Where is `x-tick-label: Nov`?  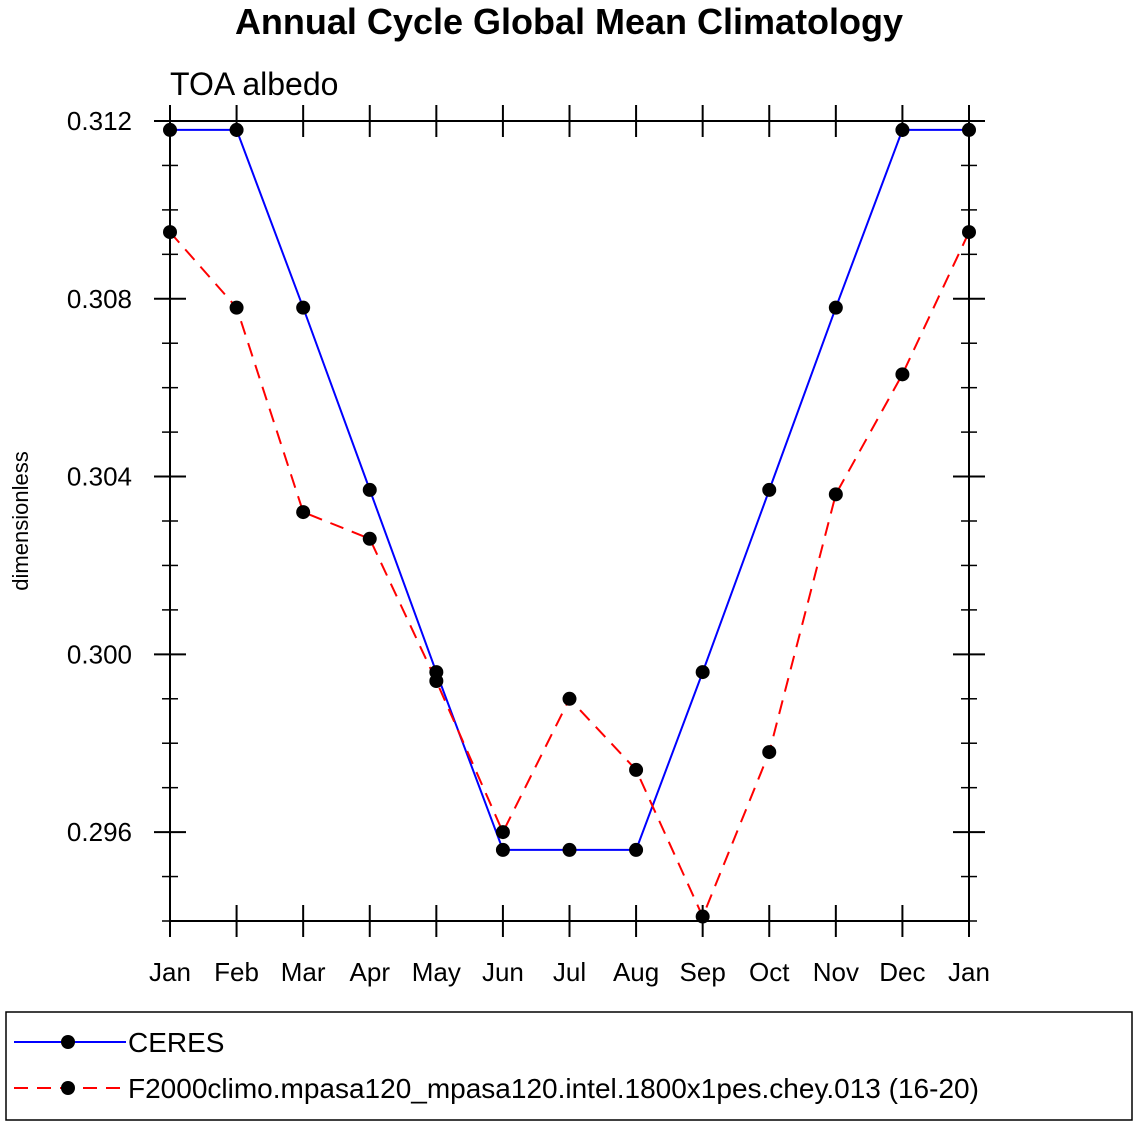 x-tick-label: Nov is located at coordinates (836, 972).